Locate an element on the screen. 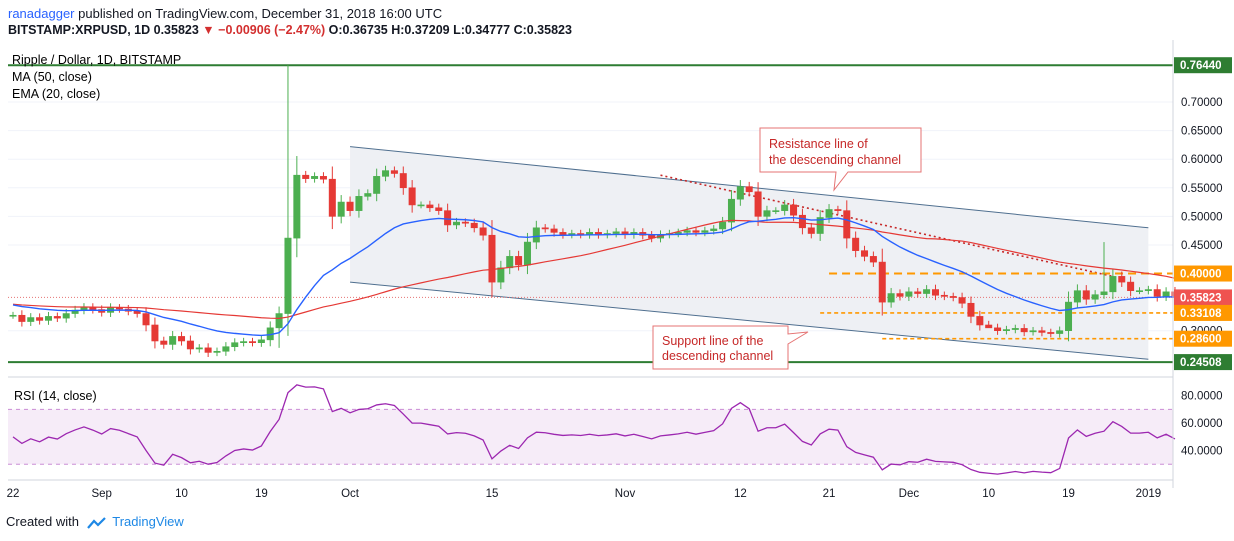  price-tick-label: 0.45000 is located at coordinates (1202, 246).